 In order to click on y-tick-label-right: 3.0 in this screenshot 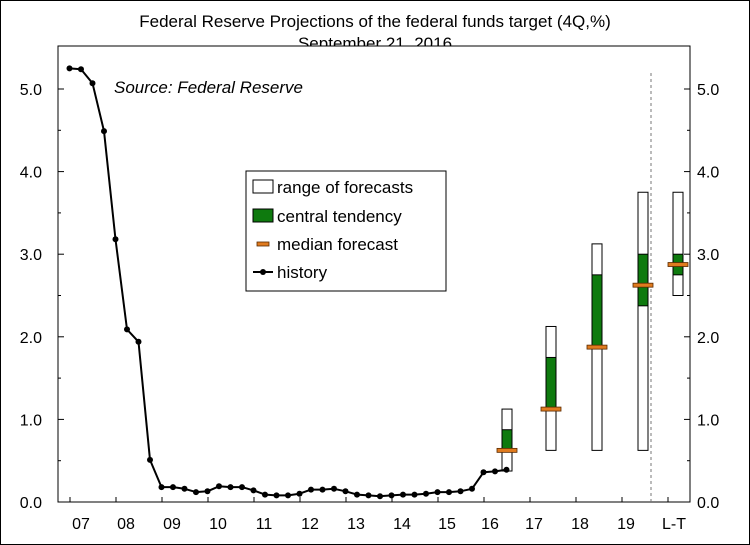, I will do `click(708, 255)`.